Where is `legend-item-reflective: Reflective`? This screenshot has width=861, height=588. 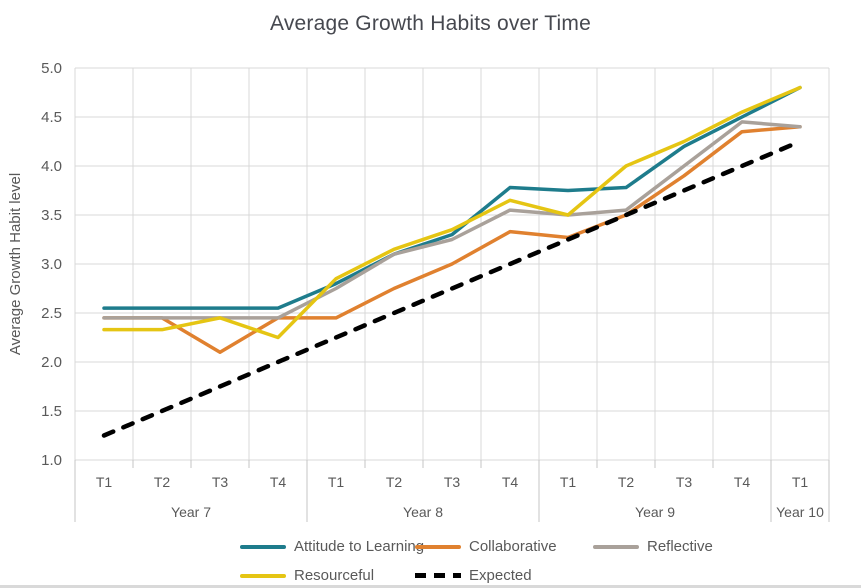 legend-item-reflective: Reflective is located at coordinates (653, 546).